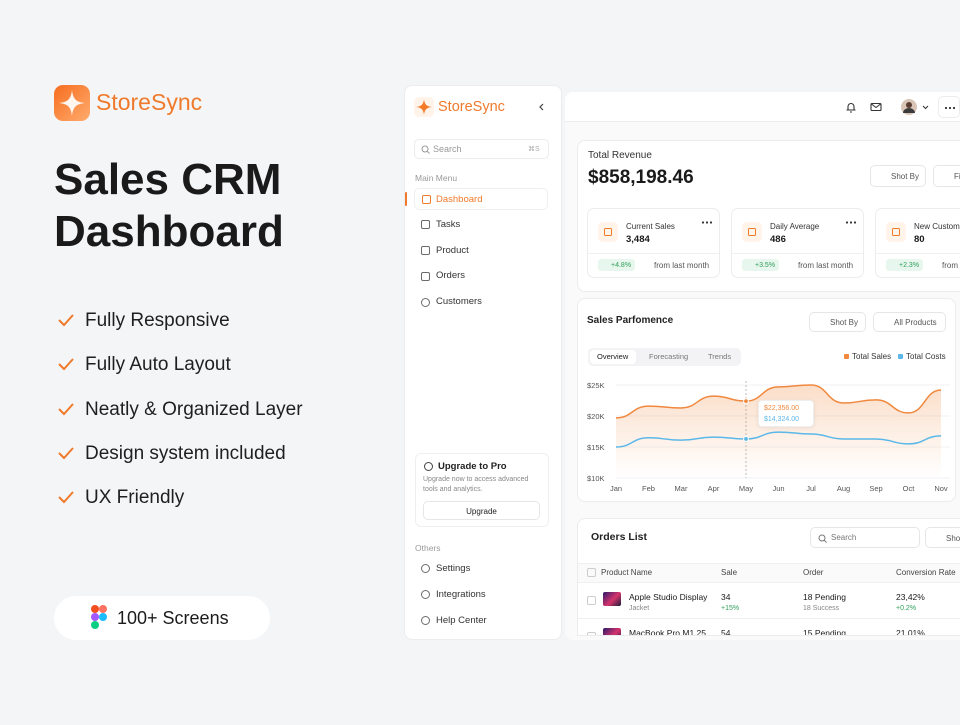  I want to click on revenue-label: Total Revenue, so click(620, 155).